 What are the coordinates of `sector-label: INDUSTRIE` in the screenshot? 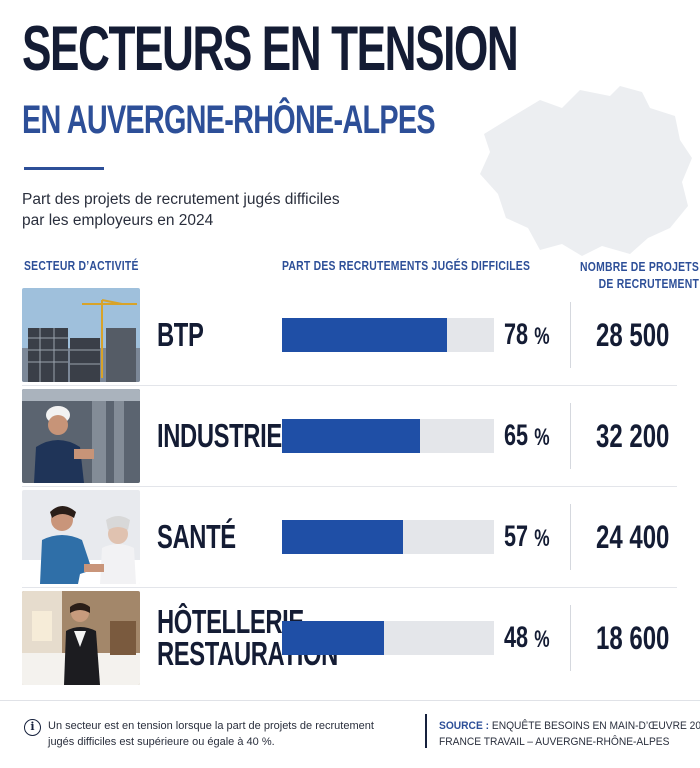 It's located at (219, 435).